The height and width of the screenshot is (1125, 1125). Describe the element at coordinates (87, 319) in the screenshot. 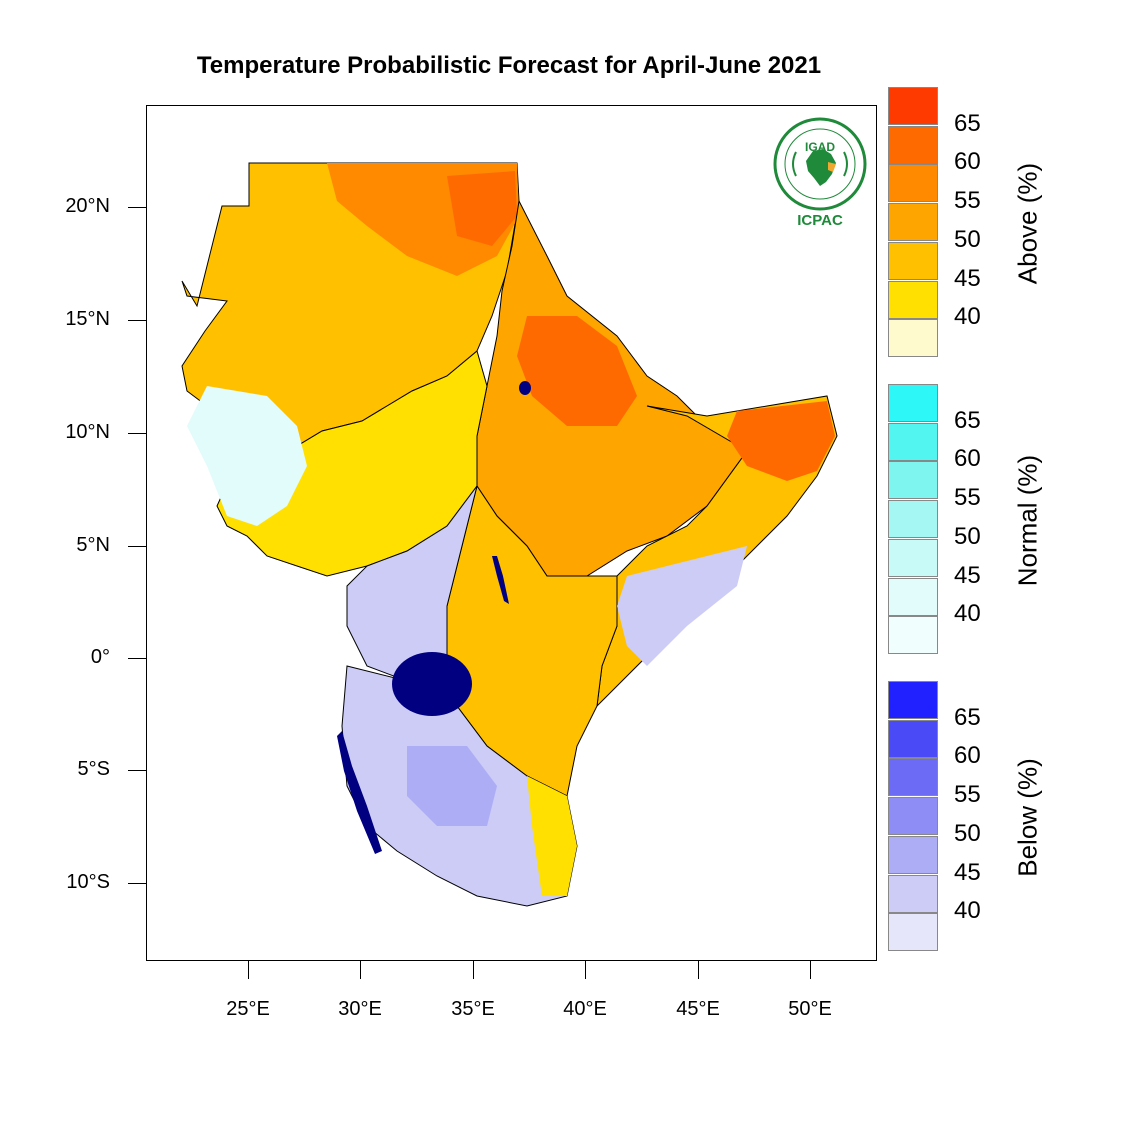

I see `lat-label-15n: 15°N` at that location.